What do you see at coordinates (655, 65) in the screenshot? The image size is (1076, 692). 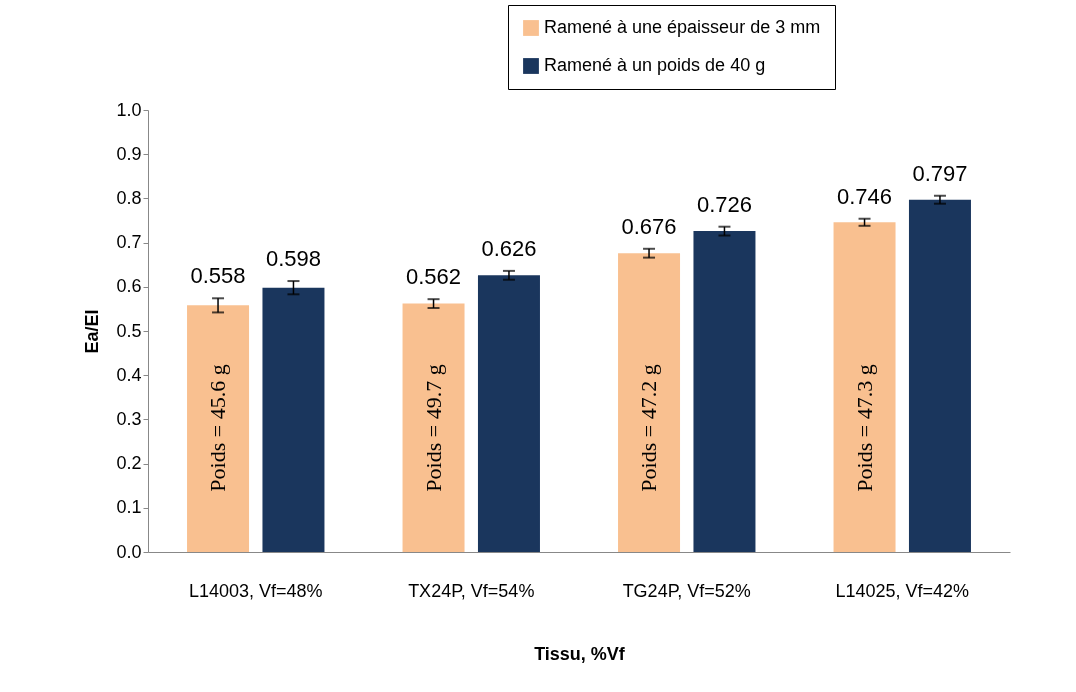 I see `legend-label: Ramené à un poids de 40 g` at bounding box center [655, 65].